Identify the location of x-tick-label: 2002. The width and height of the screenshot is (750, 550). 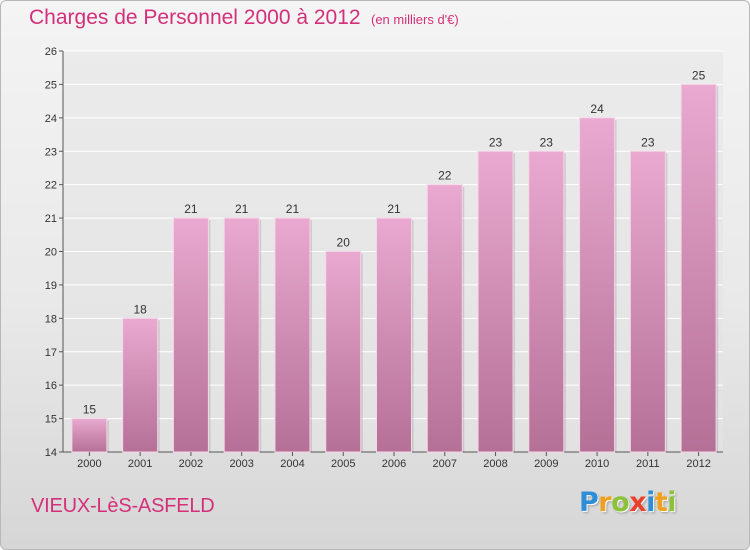
(191, 464).